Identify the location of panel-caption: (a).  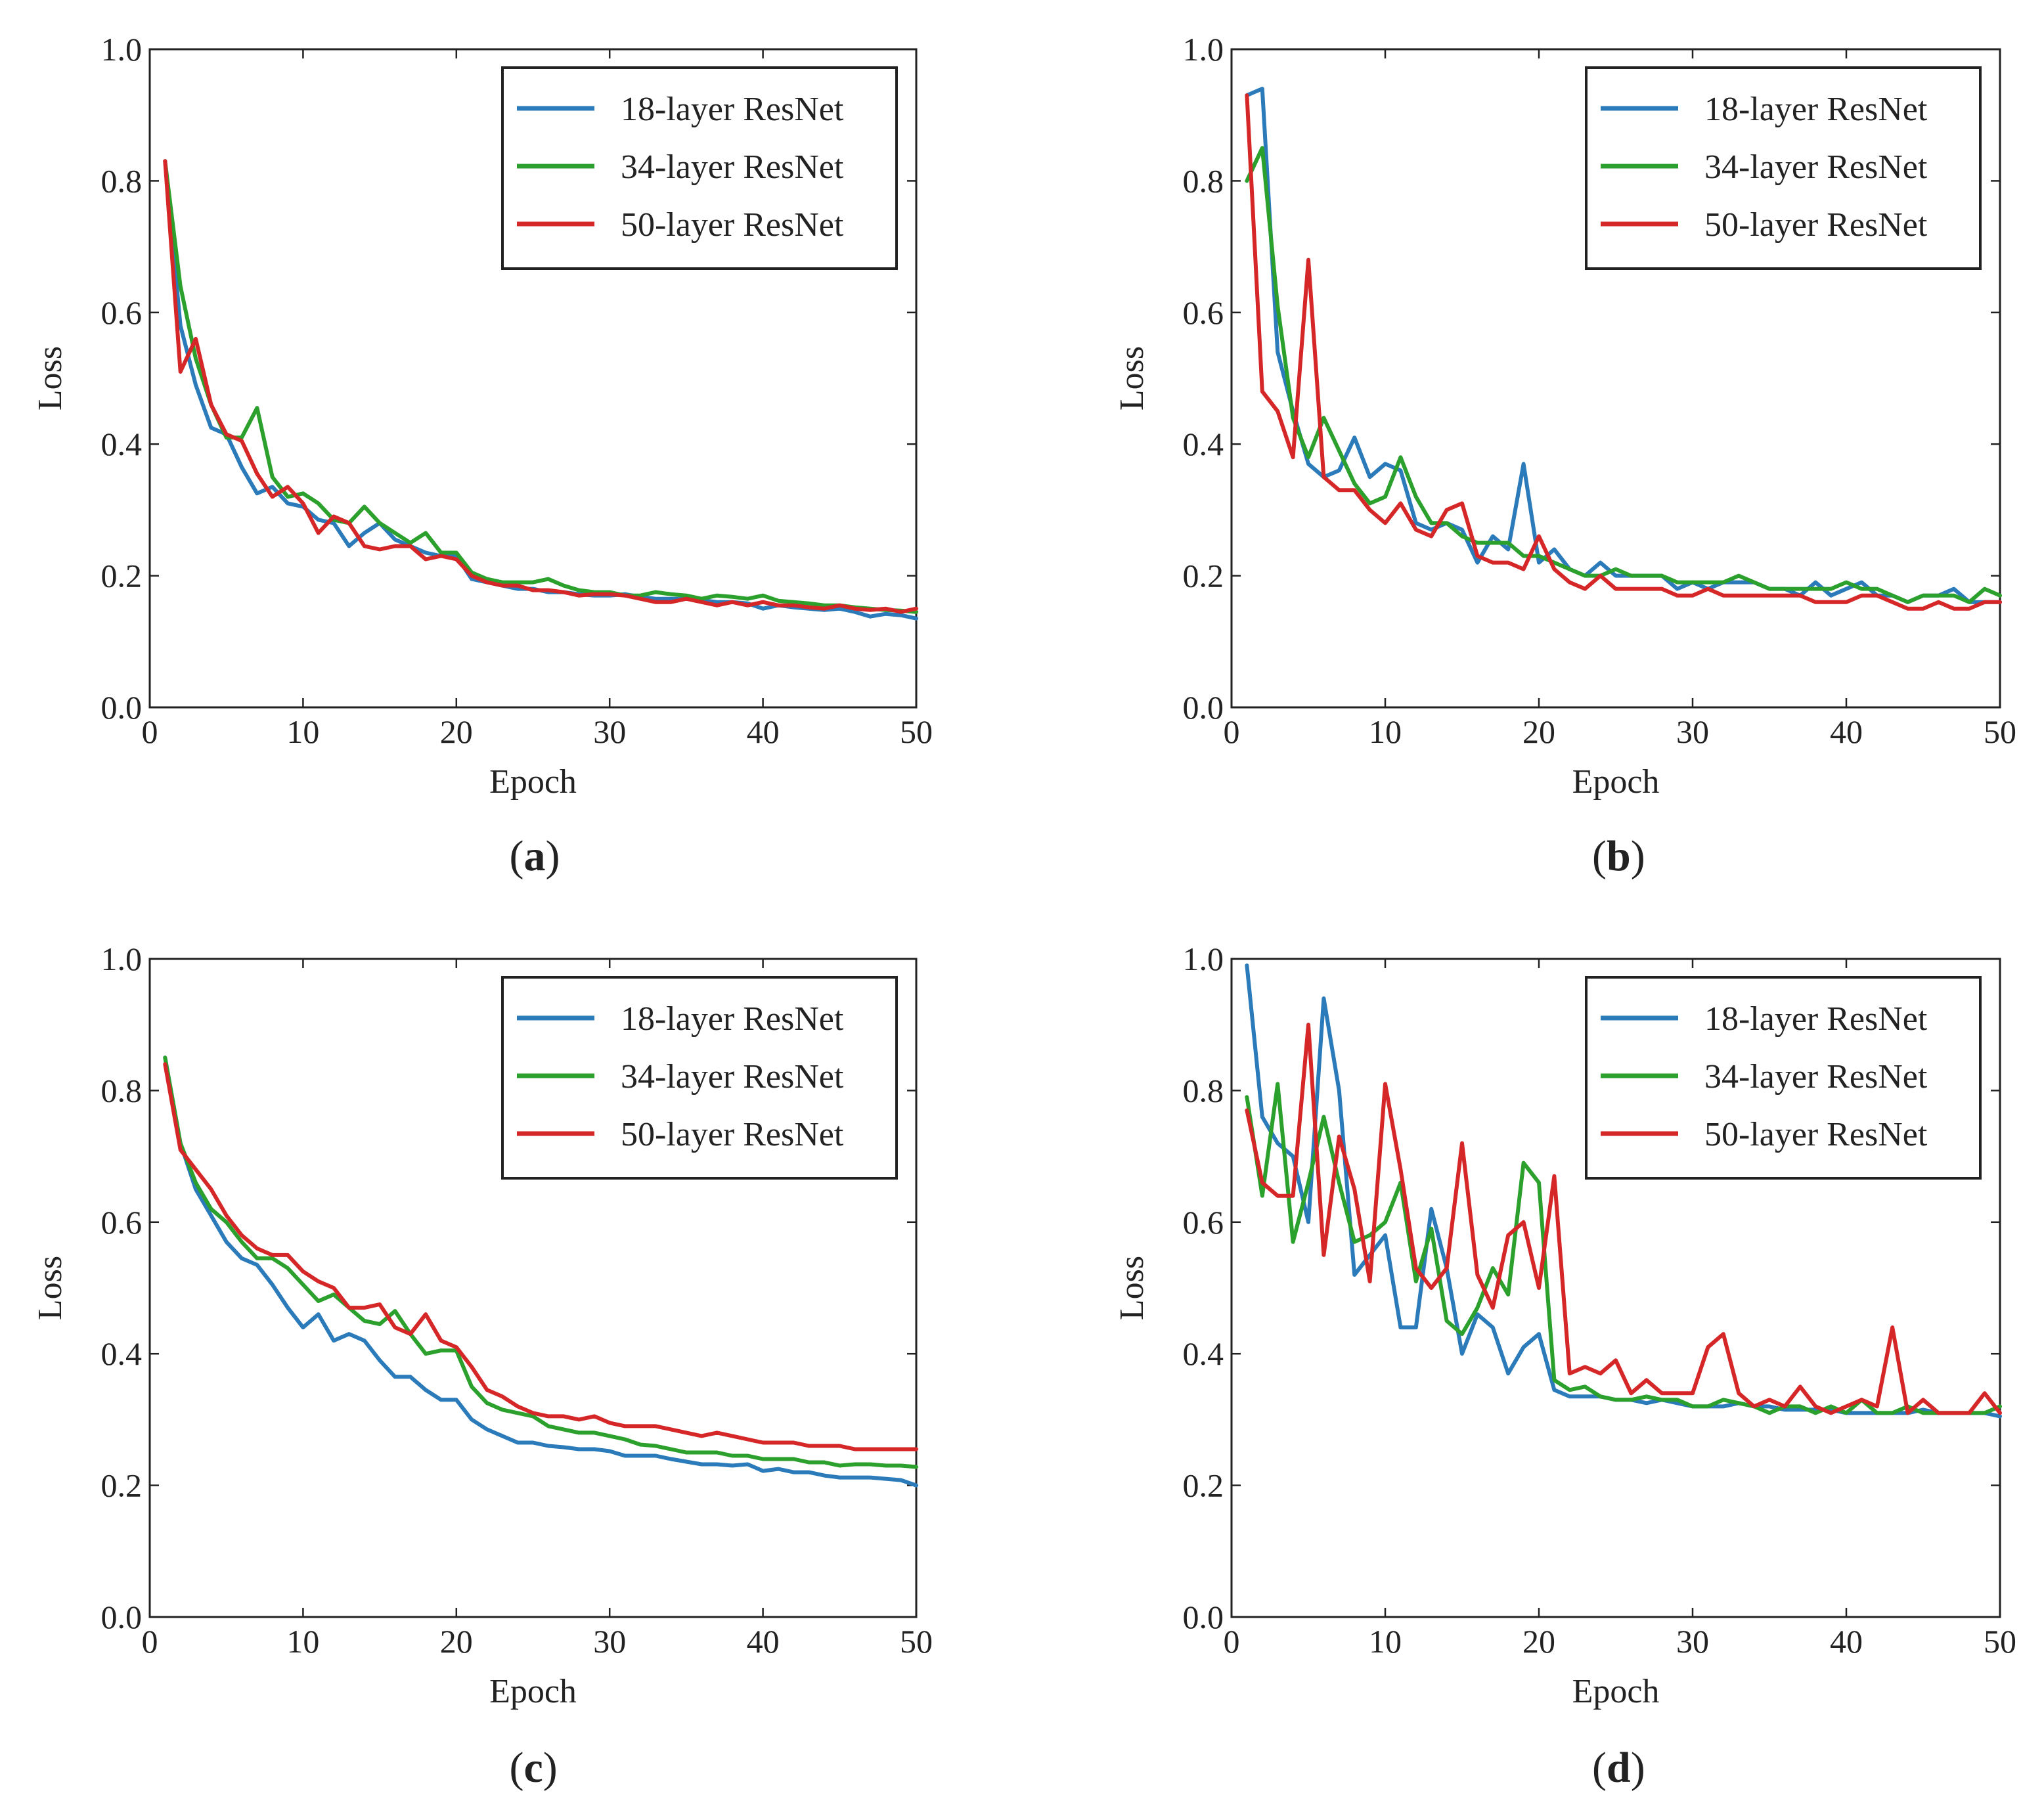
(535, 856).